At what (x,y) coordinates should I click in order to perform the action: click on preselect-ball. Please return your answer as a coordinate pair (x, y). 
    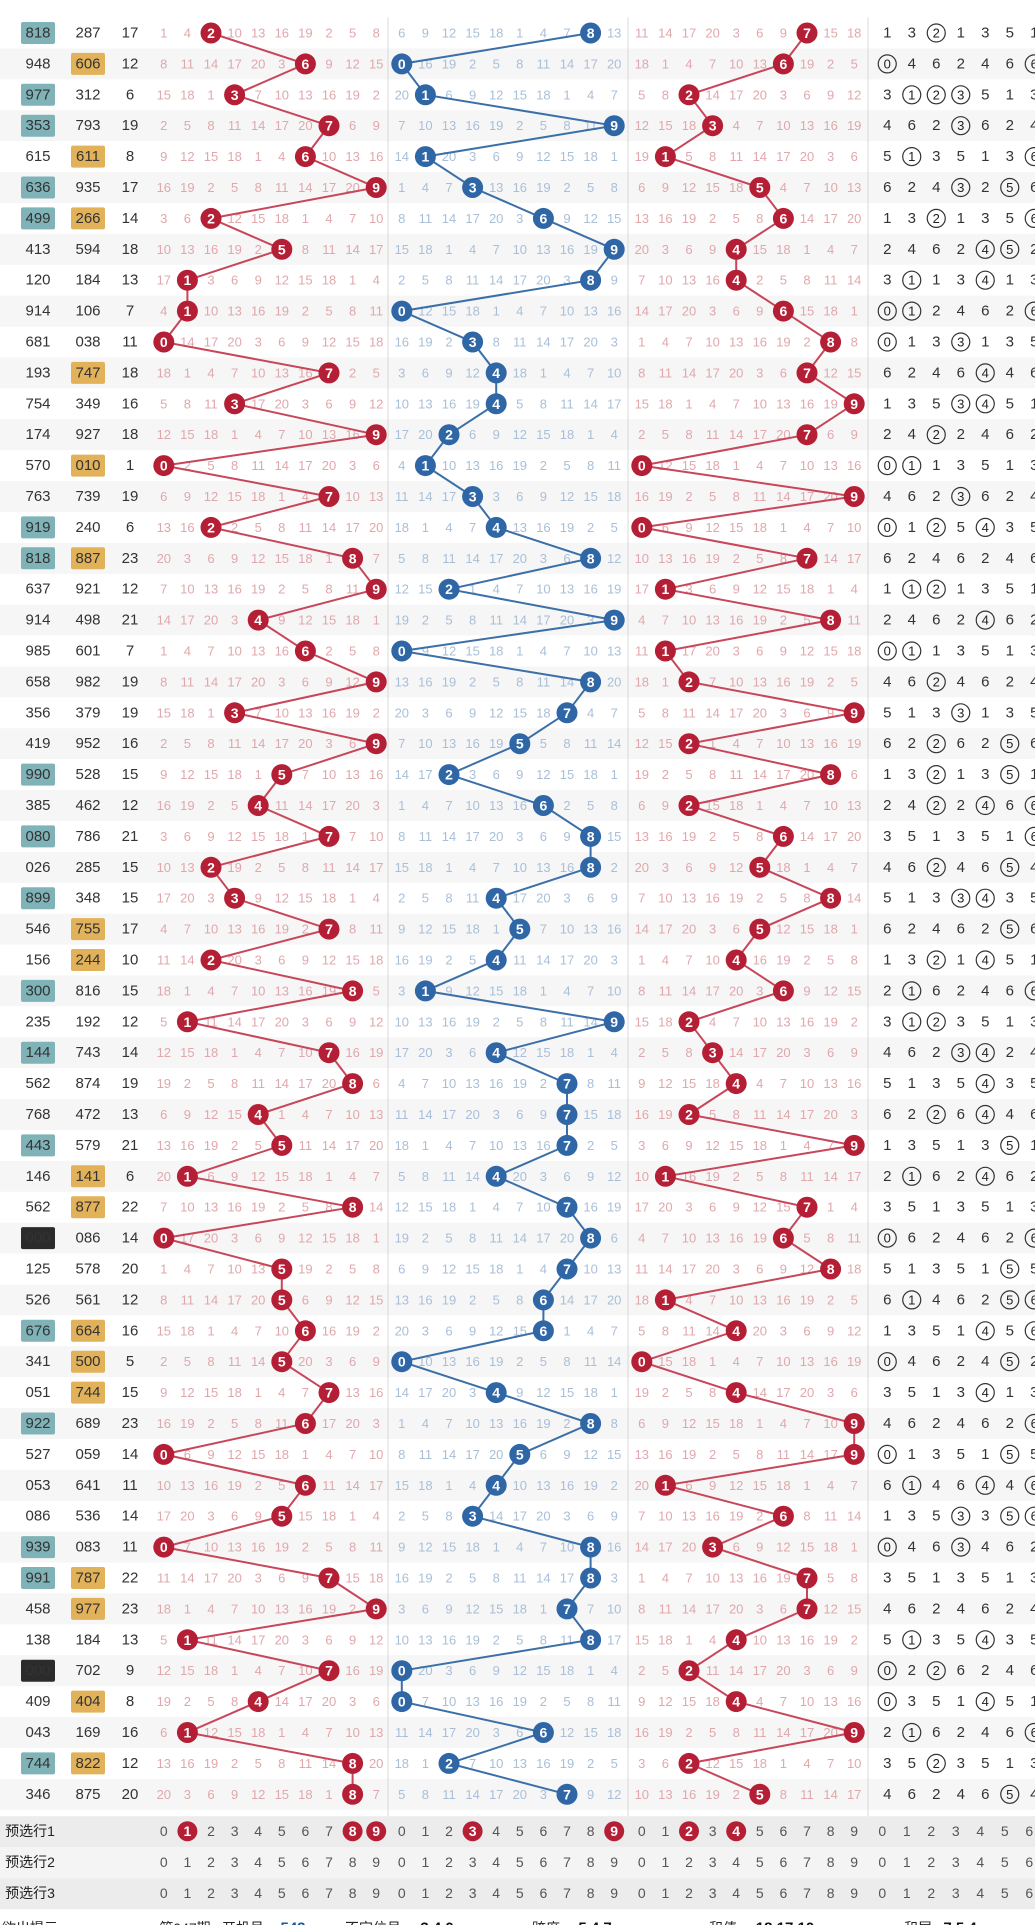
    Looking at the image, I should click on (736, 1831).